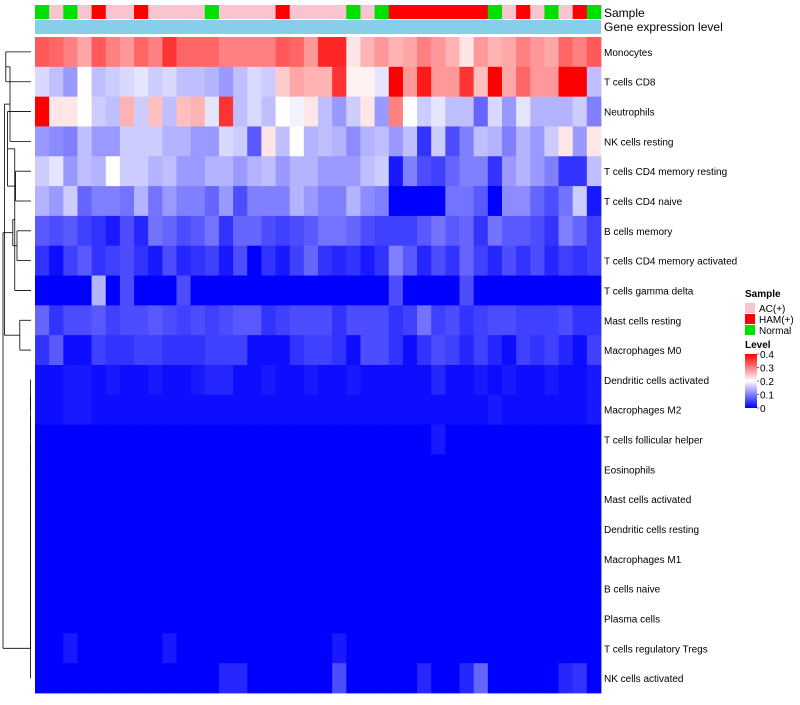  What do you see at coordinates (656, 381) in the screenshot?
I see `row-label: Dendritic cells activated` at bounding box center [656, 381].